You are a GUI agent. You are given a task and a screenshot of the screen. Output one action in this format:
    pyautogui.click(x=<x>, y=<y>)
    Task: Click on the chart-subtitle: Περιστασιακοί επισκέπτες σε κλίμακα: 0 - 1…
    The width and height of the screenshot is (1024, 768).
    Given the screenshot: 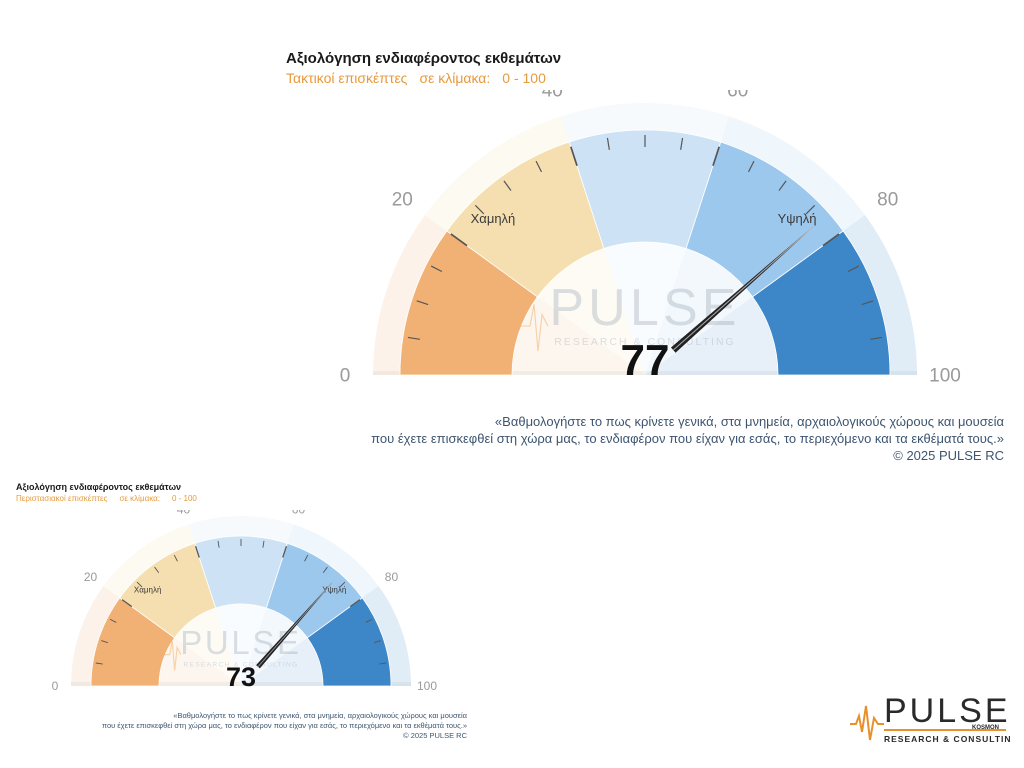 What is the action you would take?
    pyautogui.click(x=106, y=498)
    